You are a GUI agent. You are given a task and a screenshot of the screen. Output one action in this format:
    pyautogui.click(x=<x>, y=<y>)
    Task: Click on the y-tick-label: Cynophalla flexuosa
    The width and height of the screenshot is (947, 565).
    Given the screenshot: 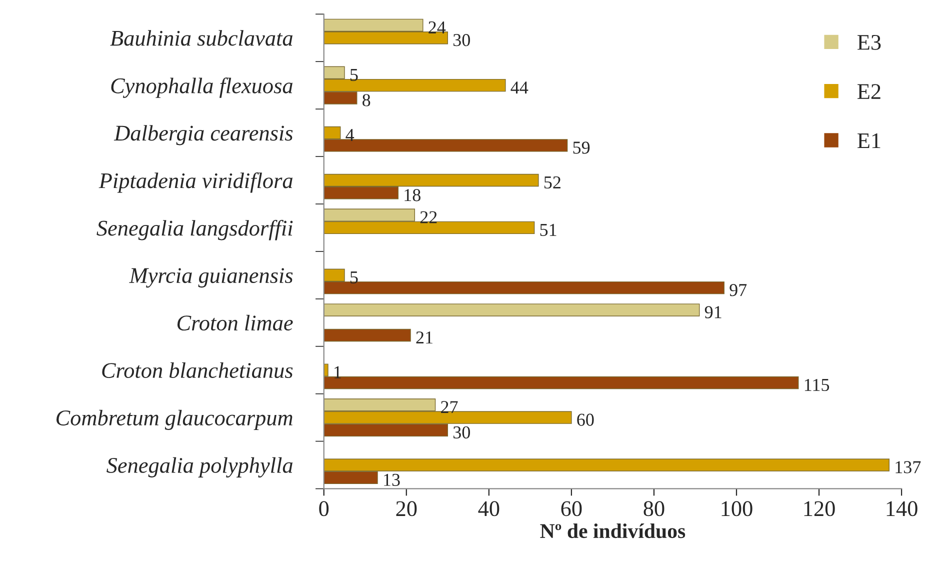 What is the action you would take?
    pyautogui.click(x=201, y=87)
    